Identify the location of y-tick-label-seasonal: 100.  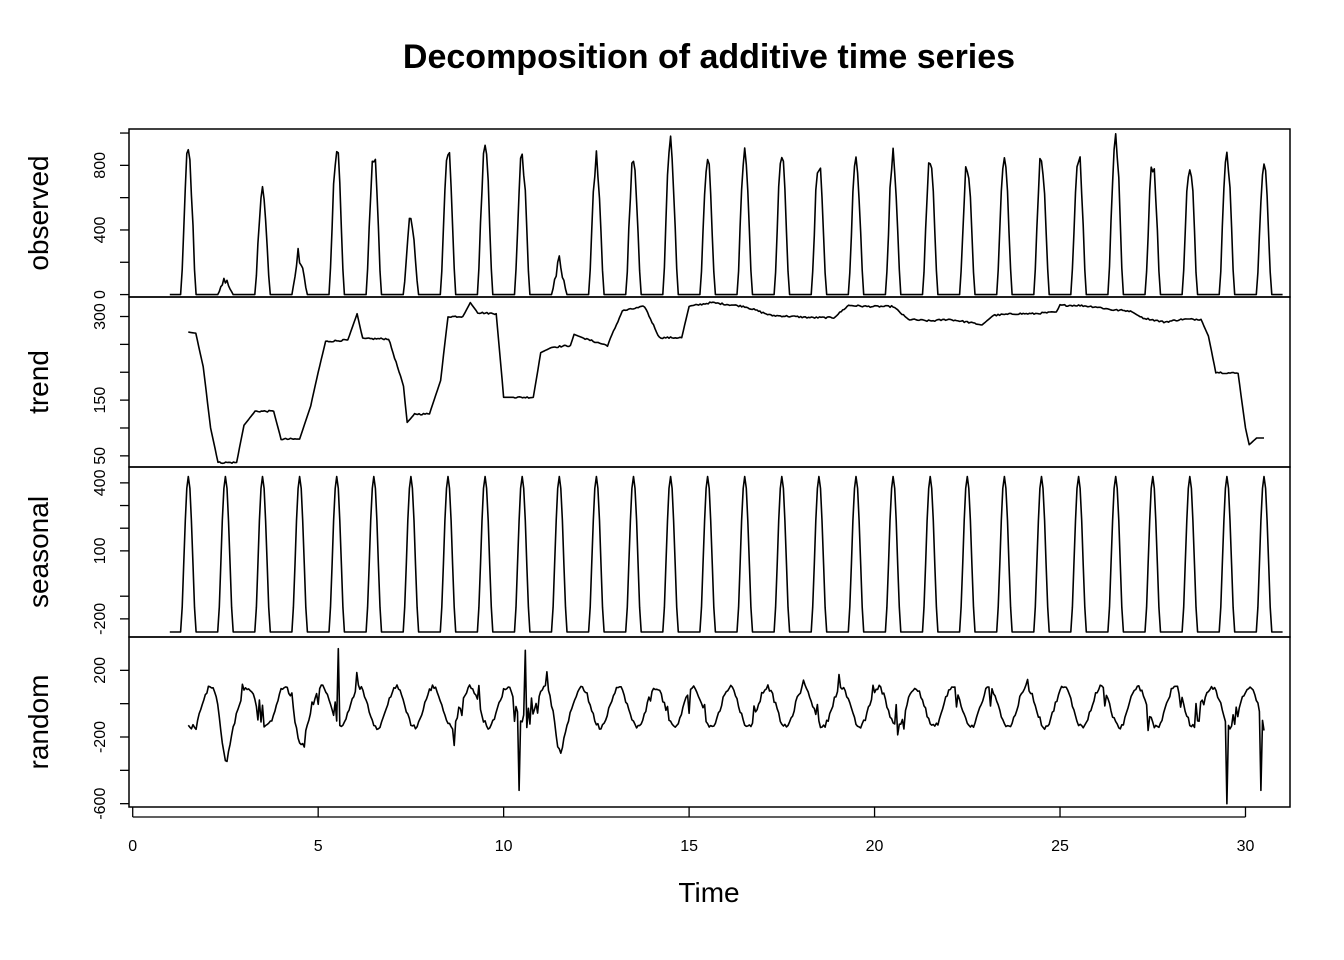
(100, 550).